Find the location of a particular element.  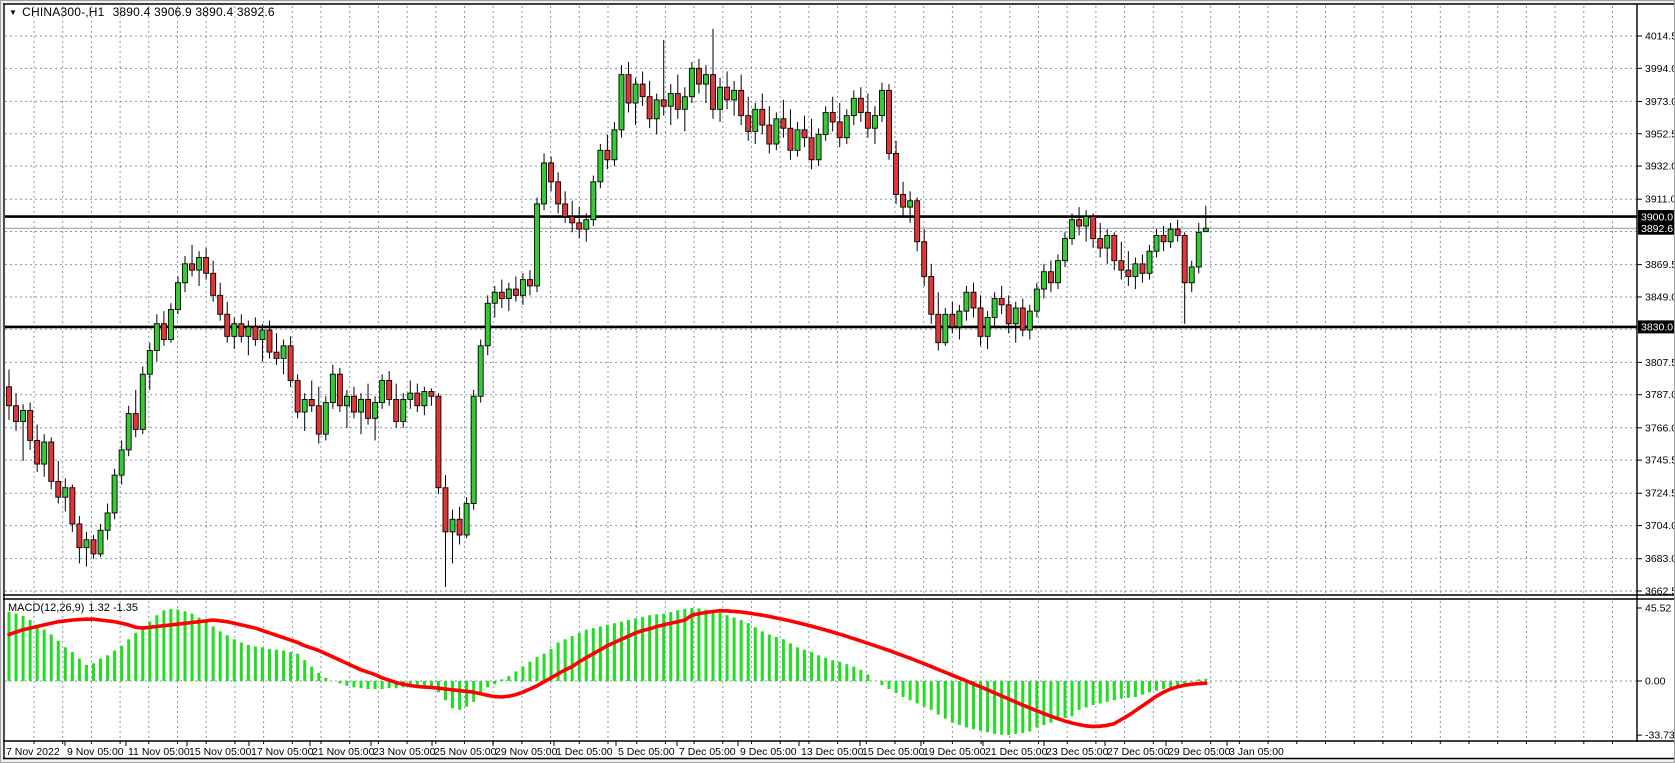

time-tick-label: 11 Nov 05:00 is located at coordinates (159, 752).